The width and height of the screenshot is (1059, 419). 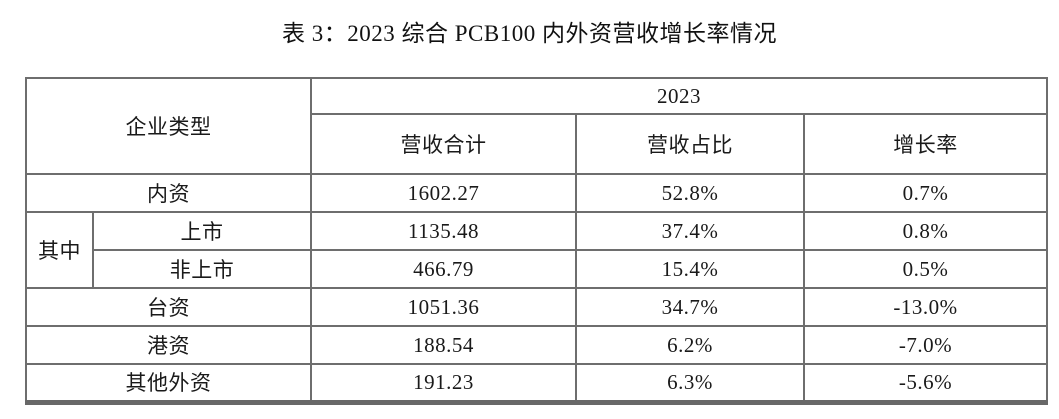 What do you see at coordinates (690, 231) in the screenshot?
I see `cell-share: 37.4%` at bounding box center [690, 231].